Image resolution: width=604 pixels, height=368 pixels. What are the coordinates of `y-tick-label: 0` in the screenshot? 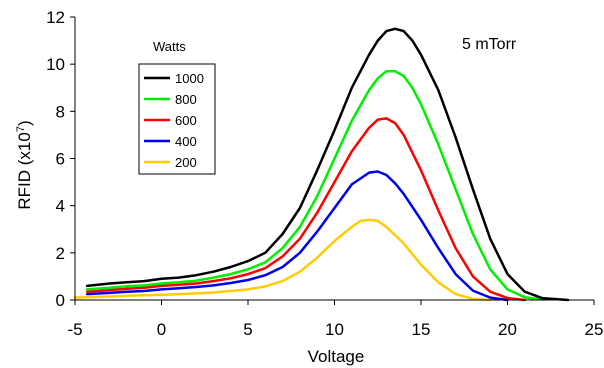 It's located at (60, 300).